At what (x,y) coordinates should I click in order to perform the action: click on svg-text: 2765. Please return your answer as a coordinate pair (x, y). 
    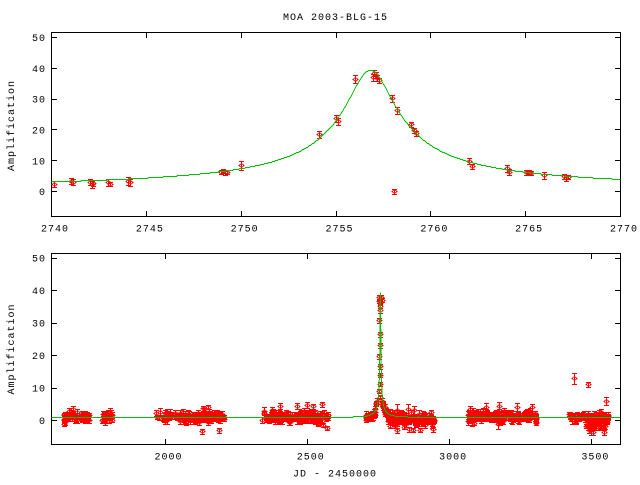
    Looking at the image, I should click on (529, 230).